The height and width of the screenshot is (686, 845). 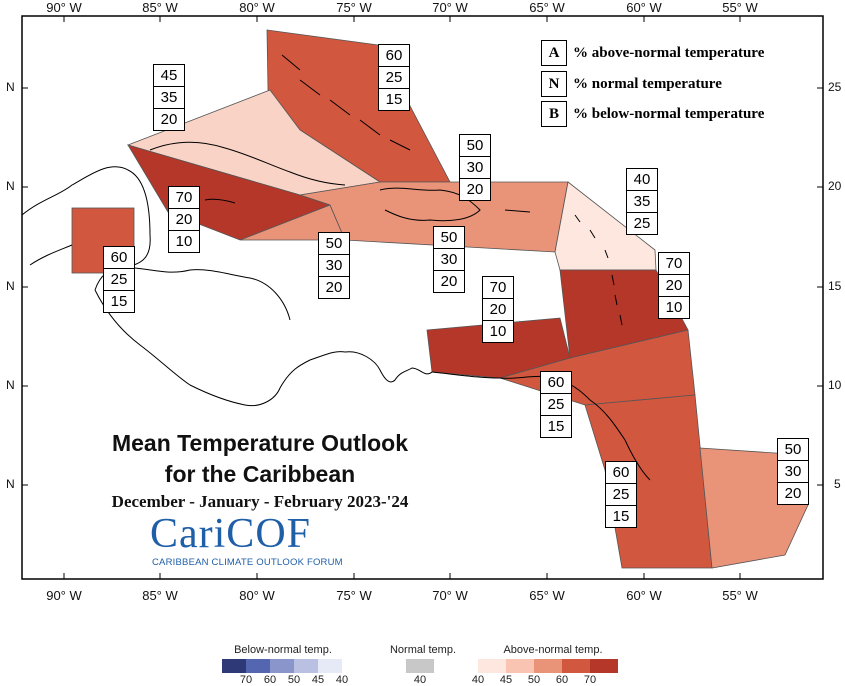 What do you see at coordinates (423, 650) in the screenshot?
I see `scale-normal-title: Normal temp.` at bounding box center [423, 650].